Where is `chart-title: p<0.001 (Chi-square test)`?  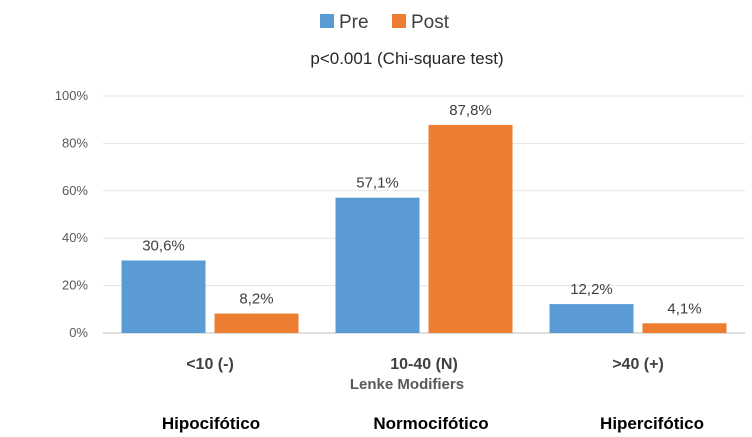 chart-title: p<0.001 (Chi-square test) is located at coordinates (406, 58).